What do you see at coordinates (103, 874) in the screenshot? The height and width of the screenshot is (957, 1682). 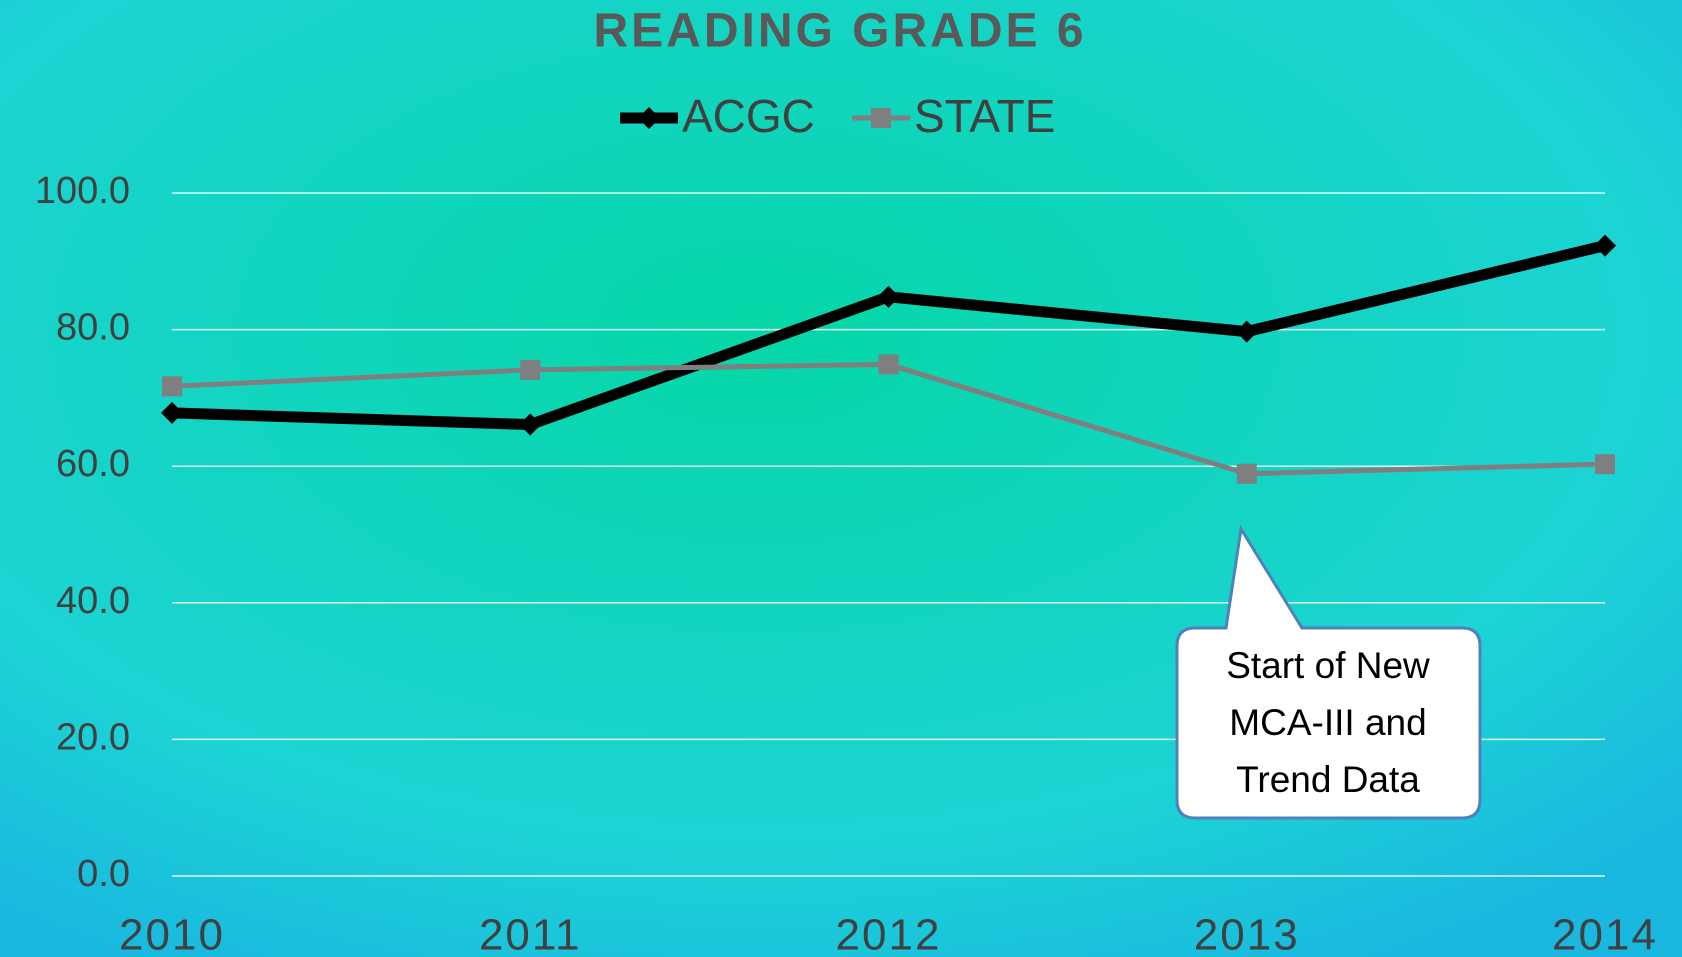 I see `y-tick-label: 0.0` at bounding box center [103, 874].